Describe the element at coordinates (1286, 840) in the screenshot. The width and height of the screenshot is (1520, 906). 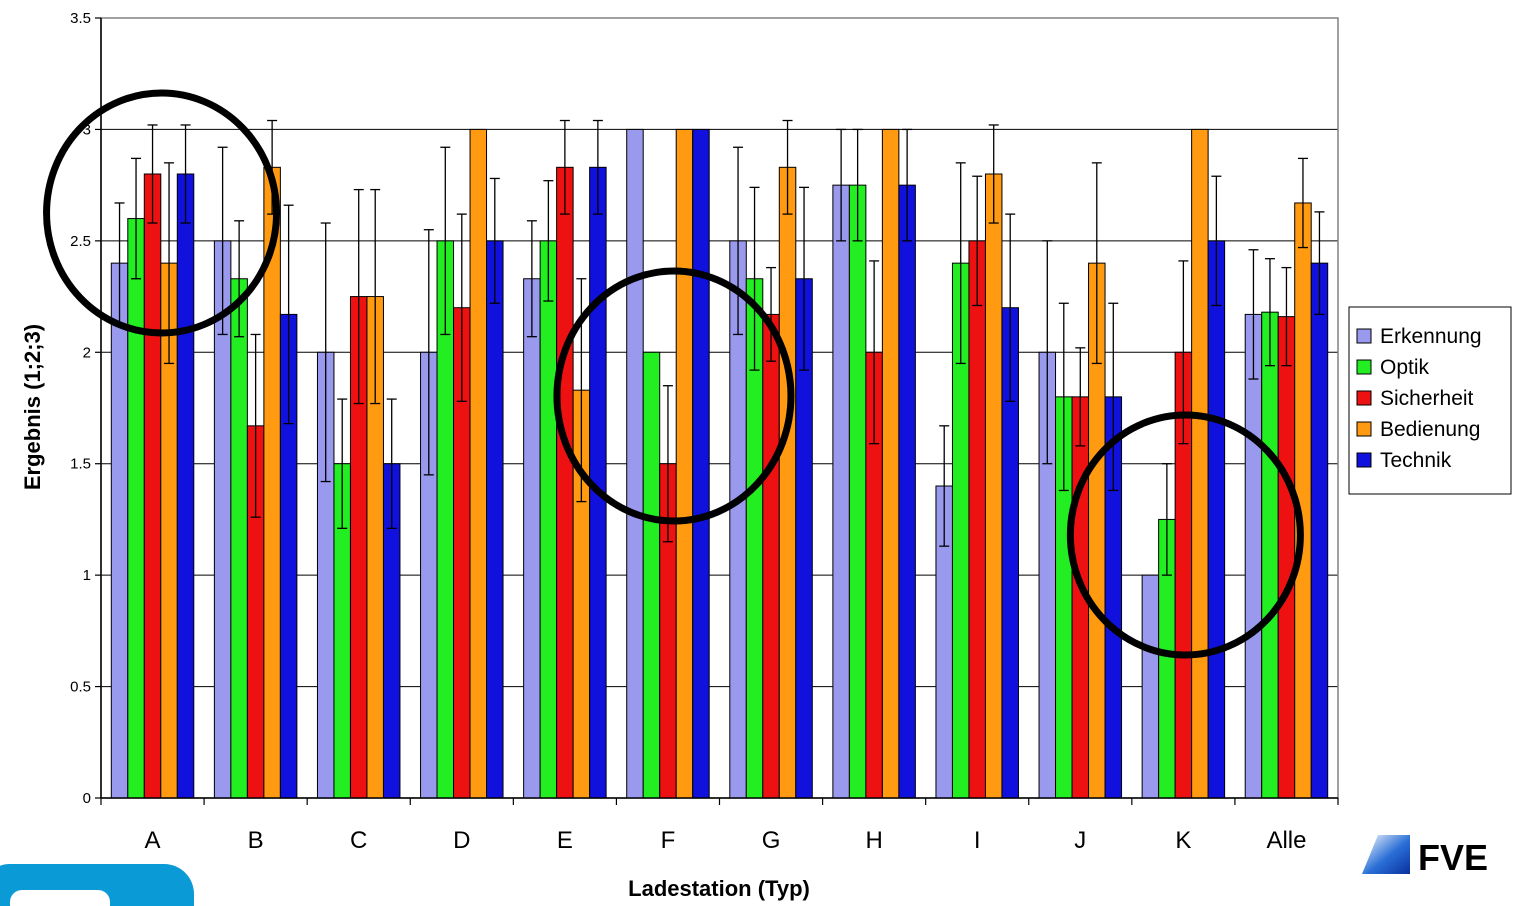
I see `x-tick-label: Alle` at that location.